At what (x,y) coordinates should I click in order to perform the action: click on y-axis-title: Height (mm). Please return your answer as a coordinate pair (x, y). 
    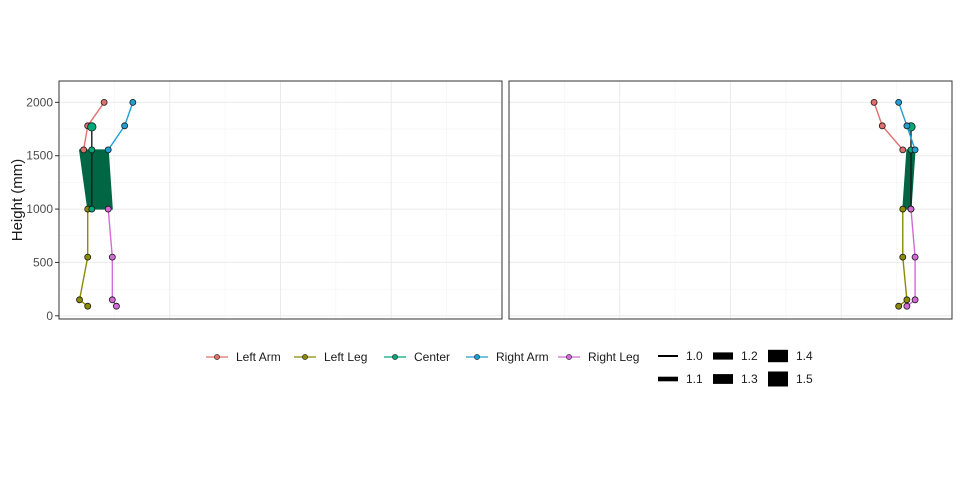
    Looking at the image, I should click on (17, 200).